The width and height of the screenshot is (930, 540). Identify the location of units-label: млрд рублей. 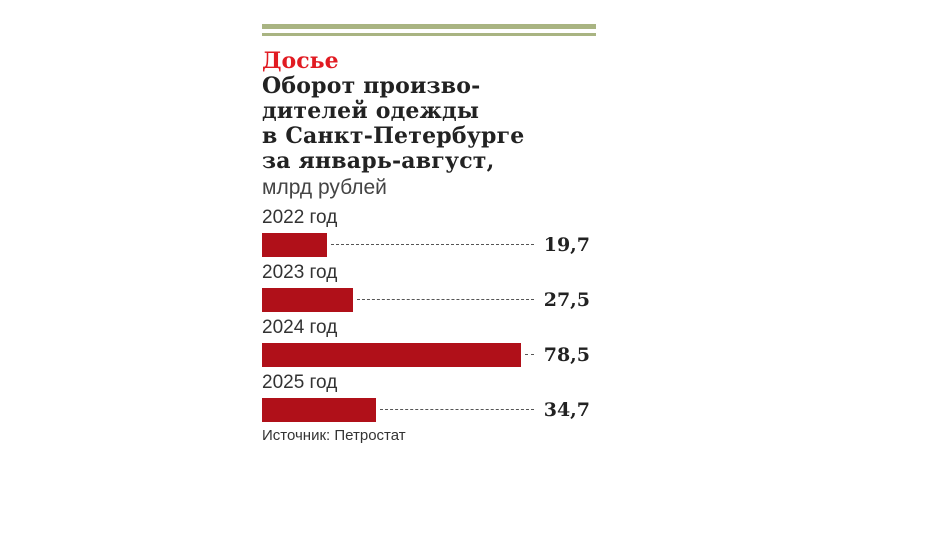
(324, 187).